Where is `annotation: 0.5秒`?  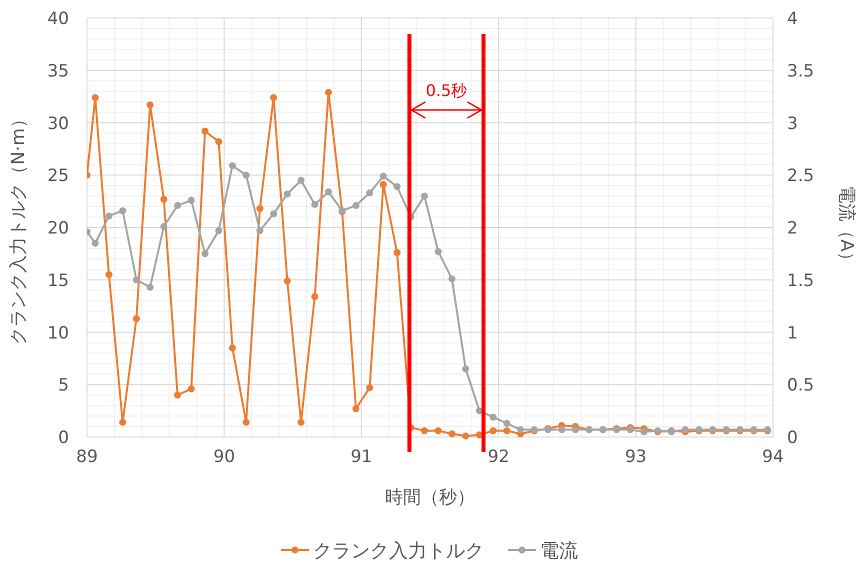 annotation: 0.5秒 is located at coordinates (447, 90).